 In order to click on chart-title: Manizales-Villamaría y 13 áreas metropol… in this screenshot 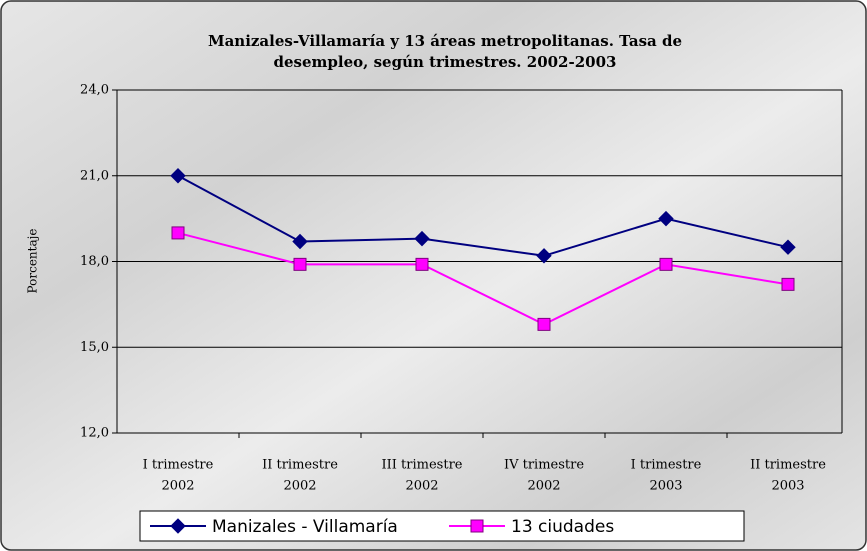, I will do `click(445, 41)`.